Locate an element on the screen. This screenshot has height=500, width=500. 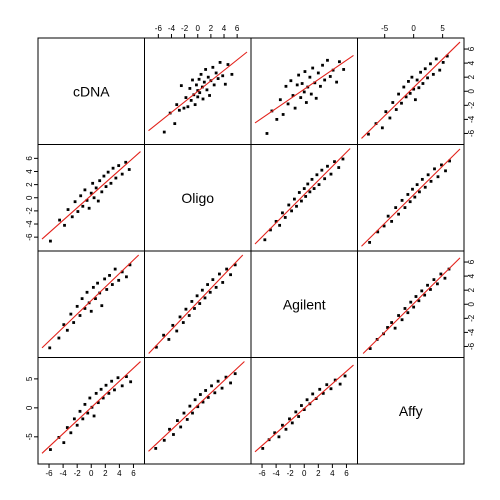
x-tick-label-agilent: 4 is located at coordinates (332, 473).